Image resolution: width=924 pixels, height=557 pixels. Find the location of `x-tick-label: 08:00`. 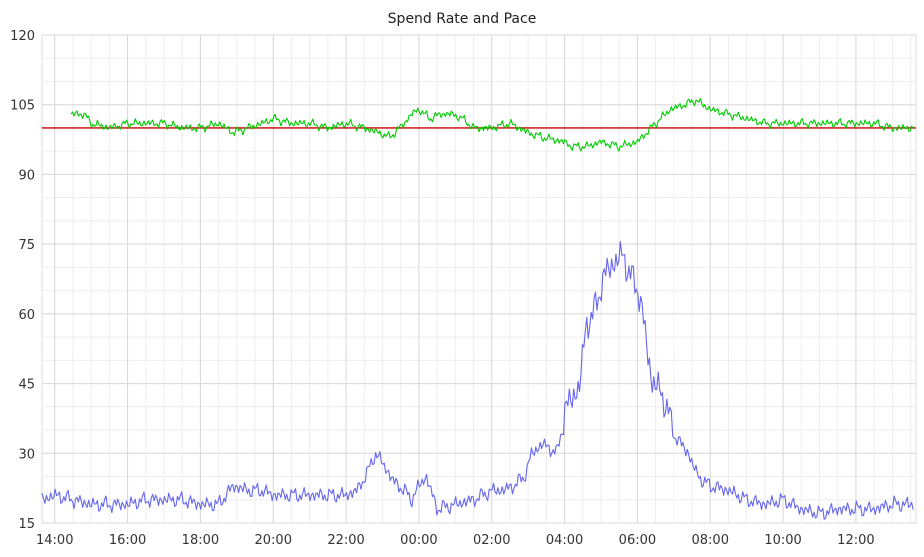

x-tick-label: 08:00 is located at coordinates (710, 540).